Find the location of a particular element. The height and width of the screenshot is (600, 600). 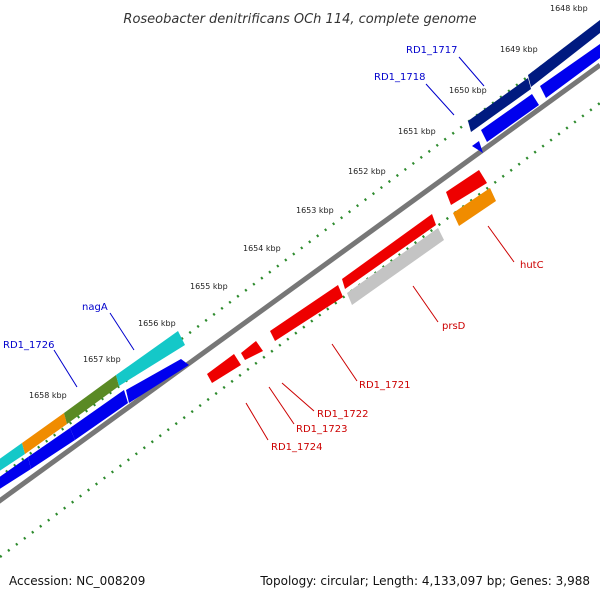

kbp-label: 1652 kbp is located at coordinates (367, 171).